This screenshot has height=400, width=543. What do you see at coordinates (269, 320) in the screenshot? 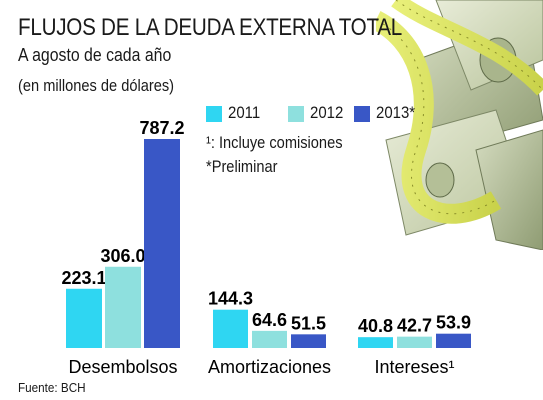
I see `value-label-1-1: 64.6` at bounding box center [269, 320].